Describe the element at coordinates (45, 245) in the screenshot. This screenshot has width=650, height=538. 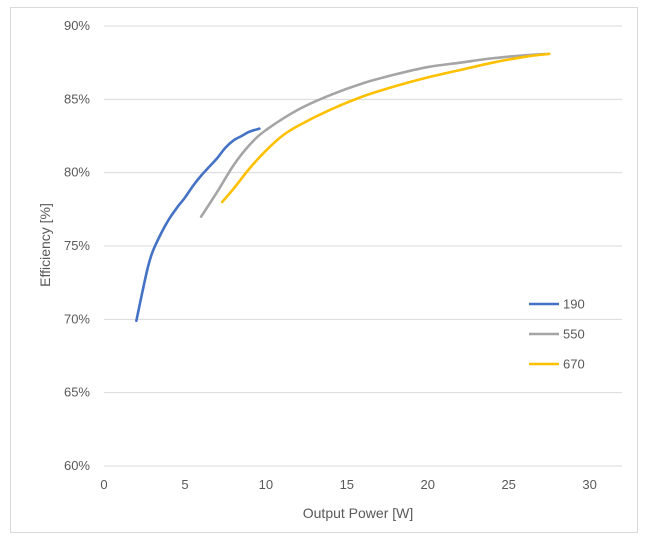
I see `y-axis-title: Efficiency [%]` at that location.